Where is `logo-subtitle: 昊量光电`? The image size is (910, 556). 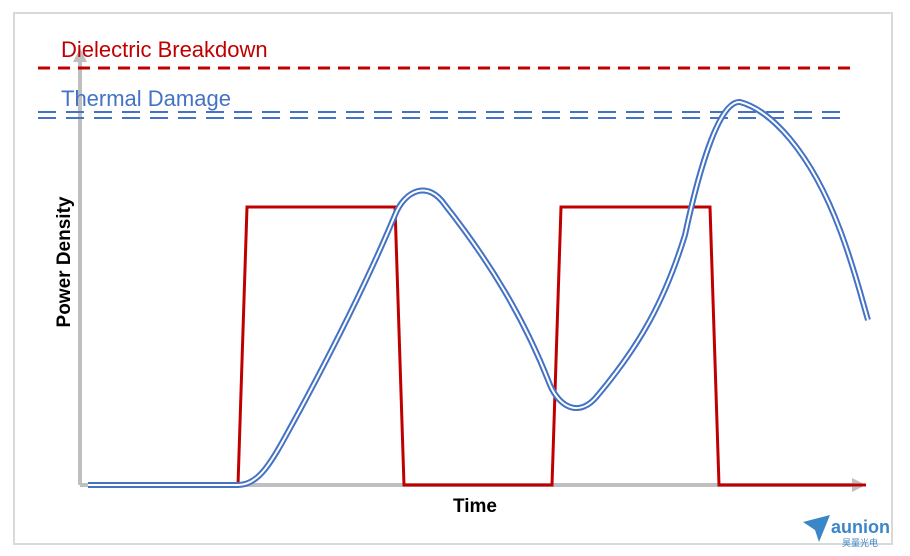 logo-subtitle: 昊量光电 is located at coordinates (860, 542).